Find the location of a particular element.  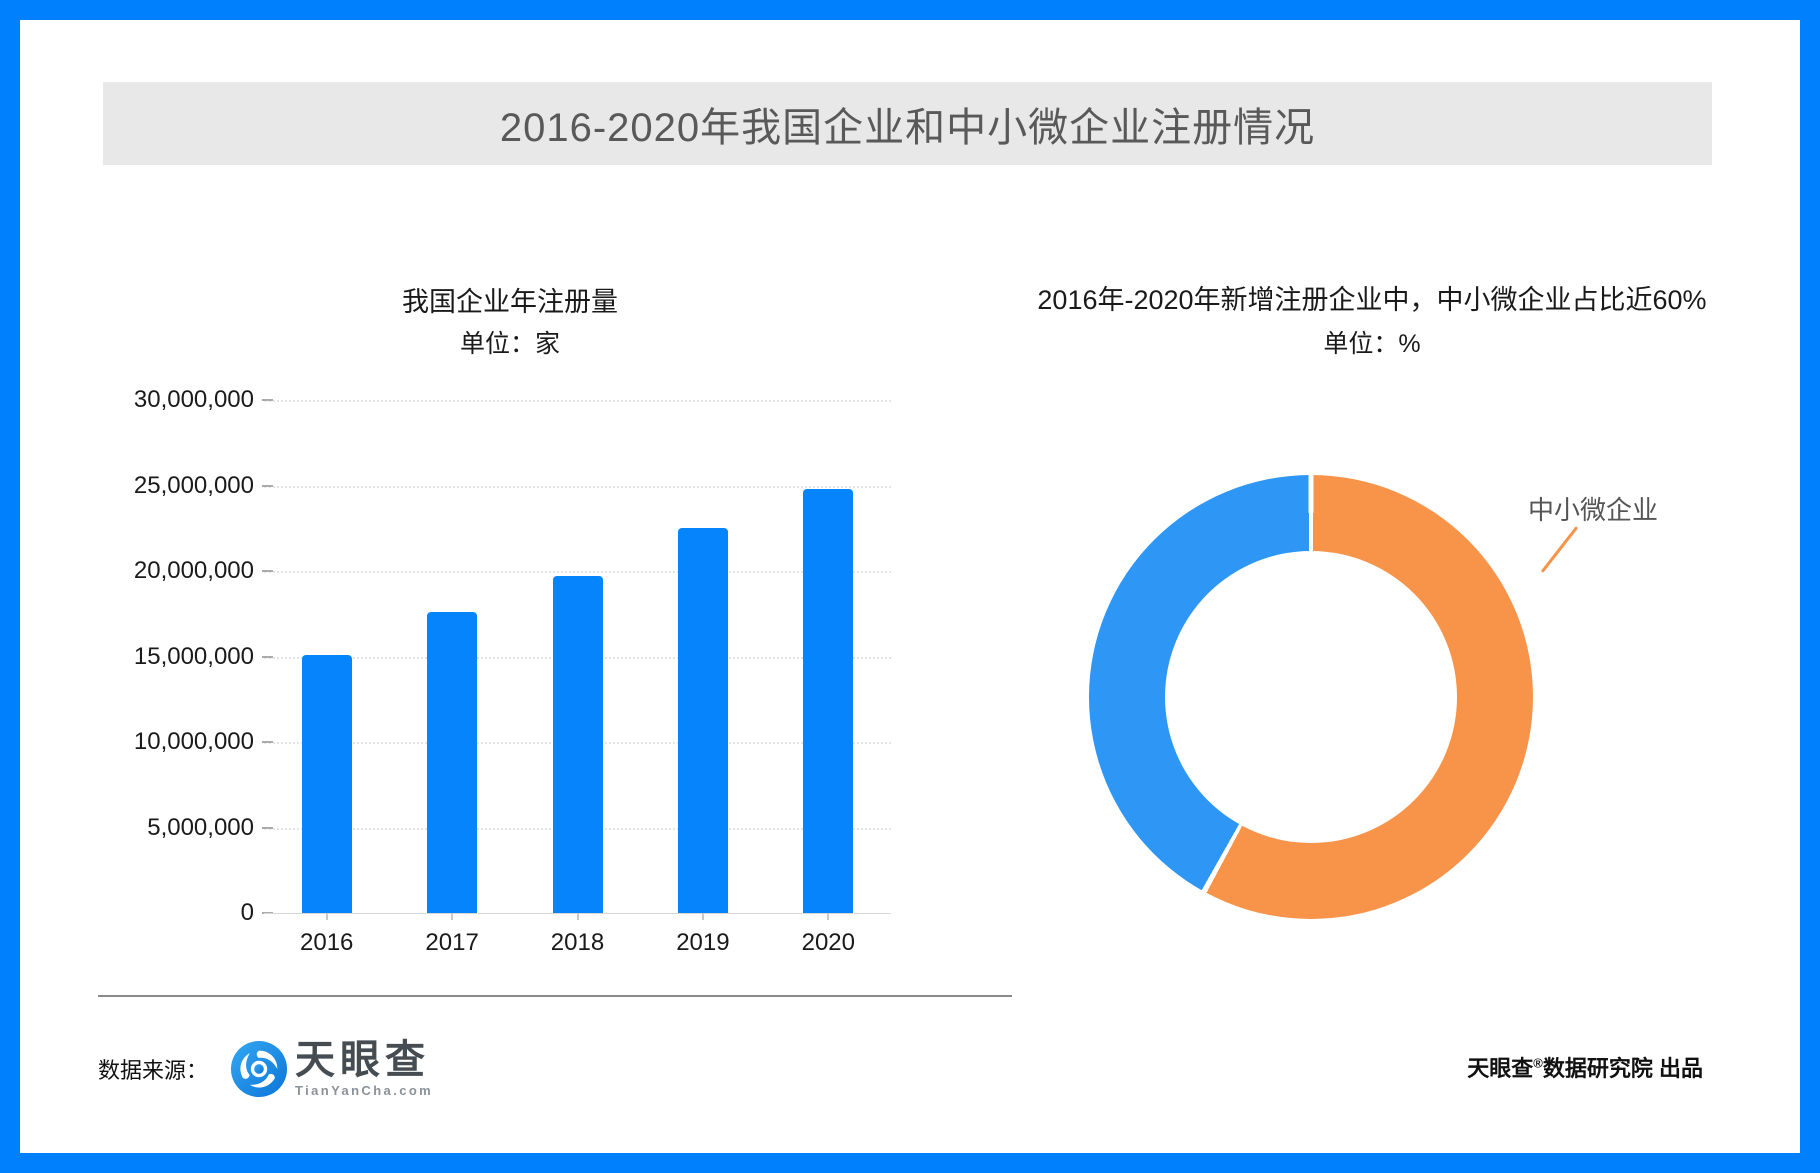

y-axis-label: 10,000,000 is located at coordinates (193, 741).